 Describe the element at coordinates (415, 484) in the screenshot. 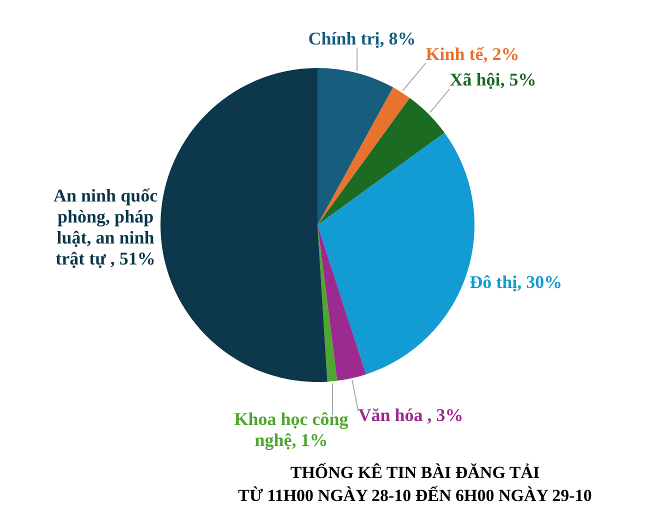

I see `text: THỐNG KÊ TIN BÀI ĐĂNG TẢI TỪ 11H00 NGÀY 28-10 ĐẾN 6H00 NGÀY 29-10` at that location.